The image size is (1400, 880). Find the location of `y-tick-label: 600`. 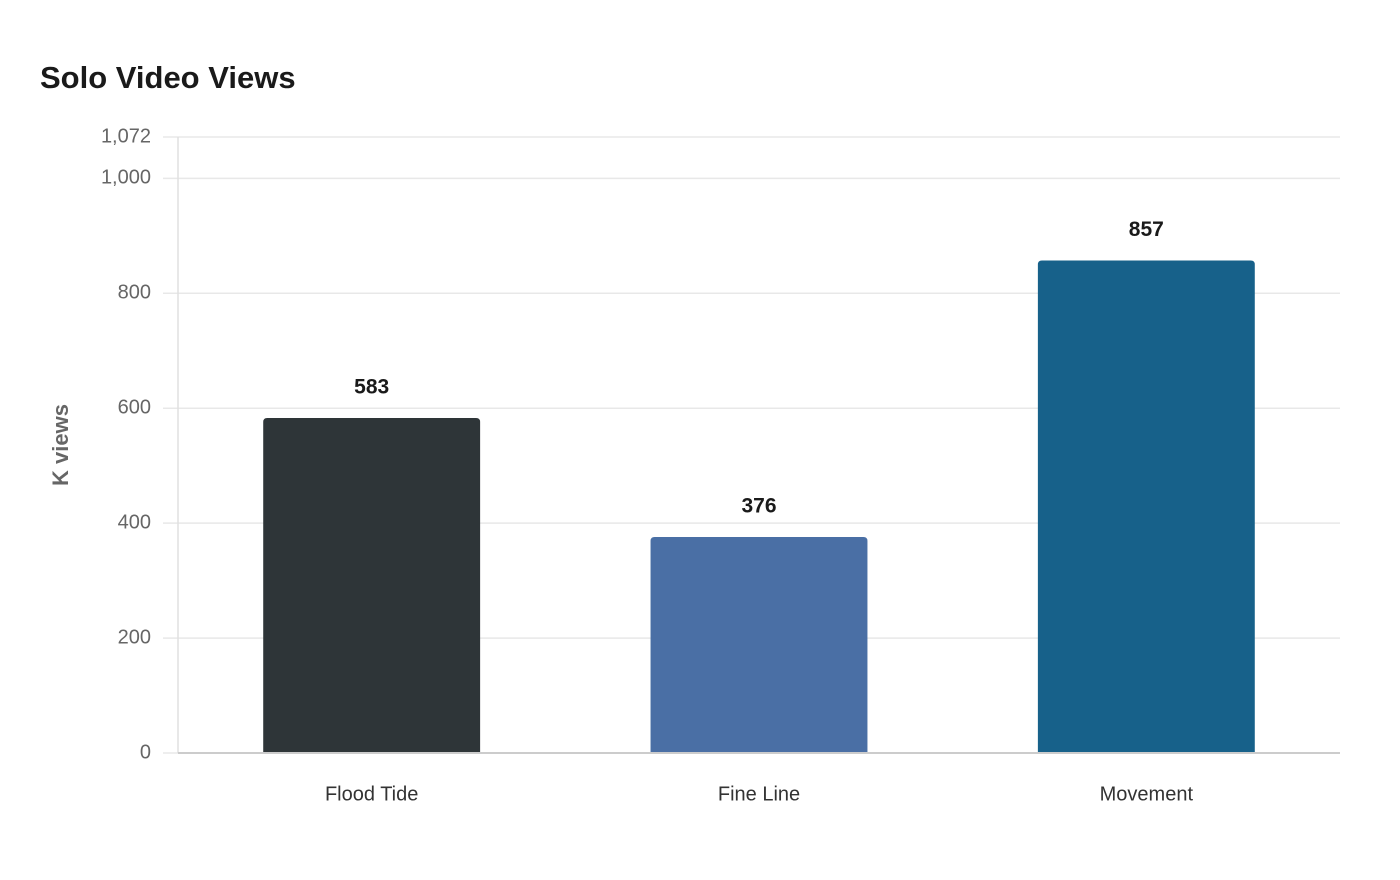

y-tick-label: 600 is located at coordinates (134, 408).